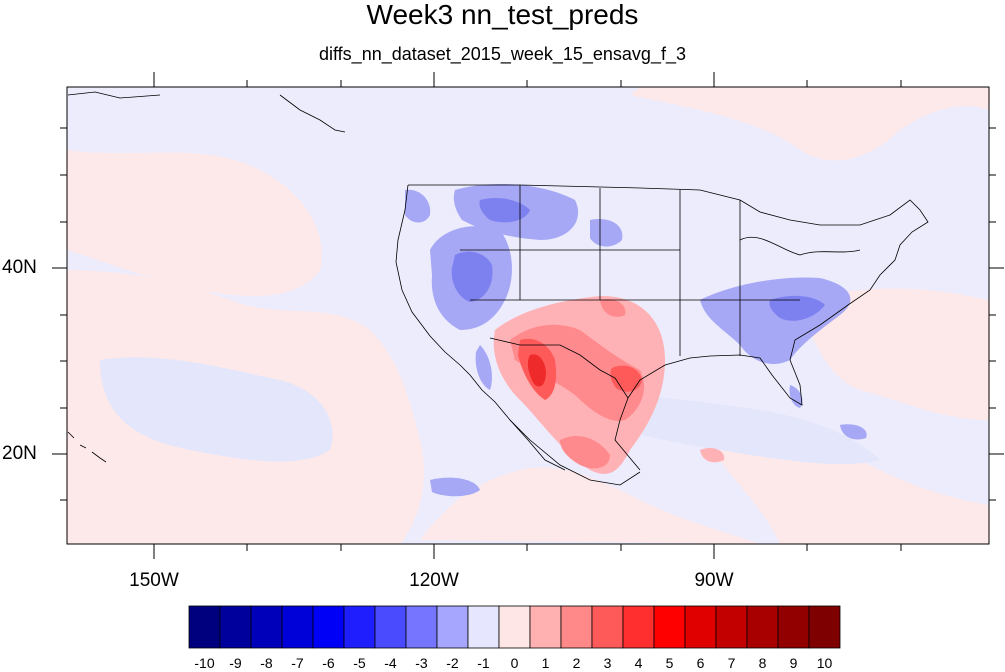 This screenshot has height=672, width=1005. Describe the element at coordinates (328, 663) in the screenshot. I see `colorbar-tick-label: -6` at that location.